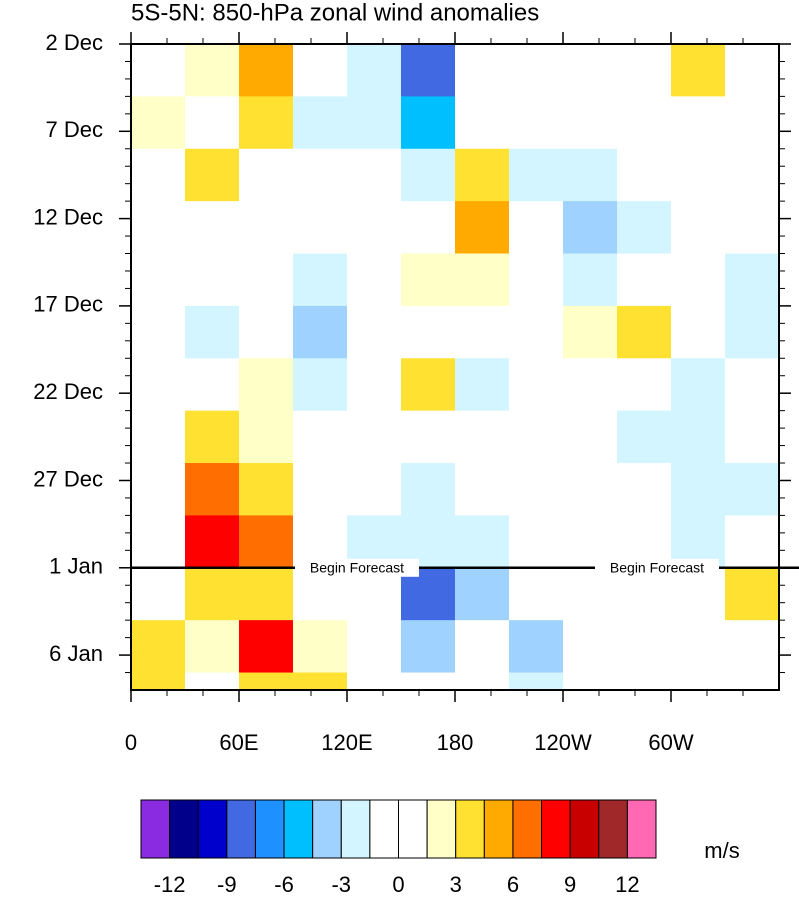 The image size is (799, 899). What do you see at coordinates (284, 884) in the screenshot?
I see `colorbar-label: -6` at bounding box center [284, 884].